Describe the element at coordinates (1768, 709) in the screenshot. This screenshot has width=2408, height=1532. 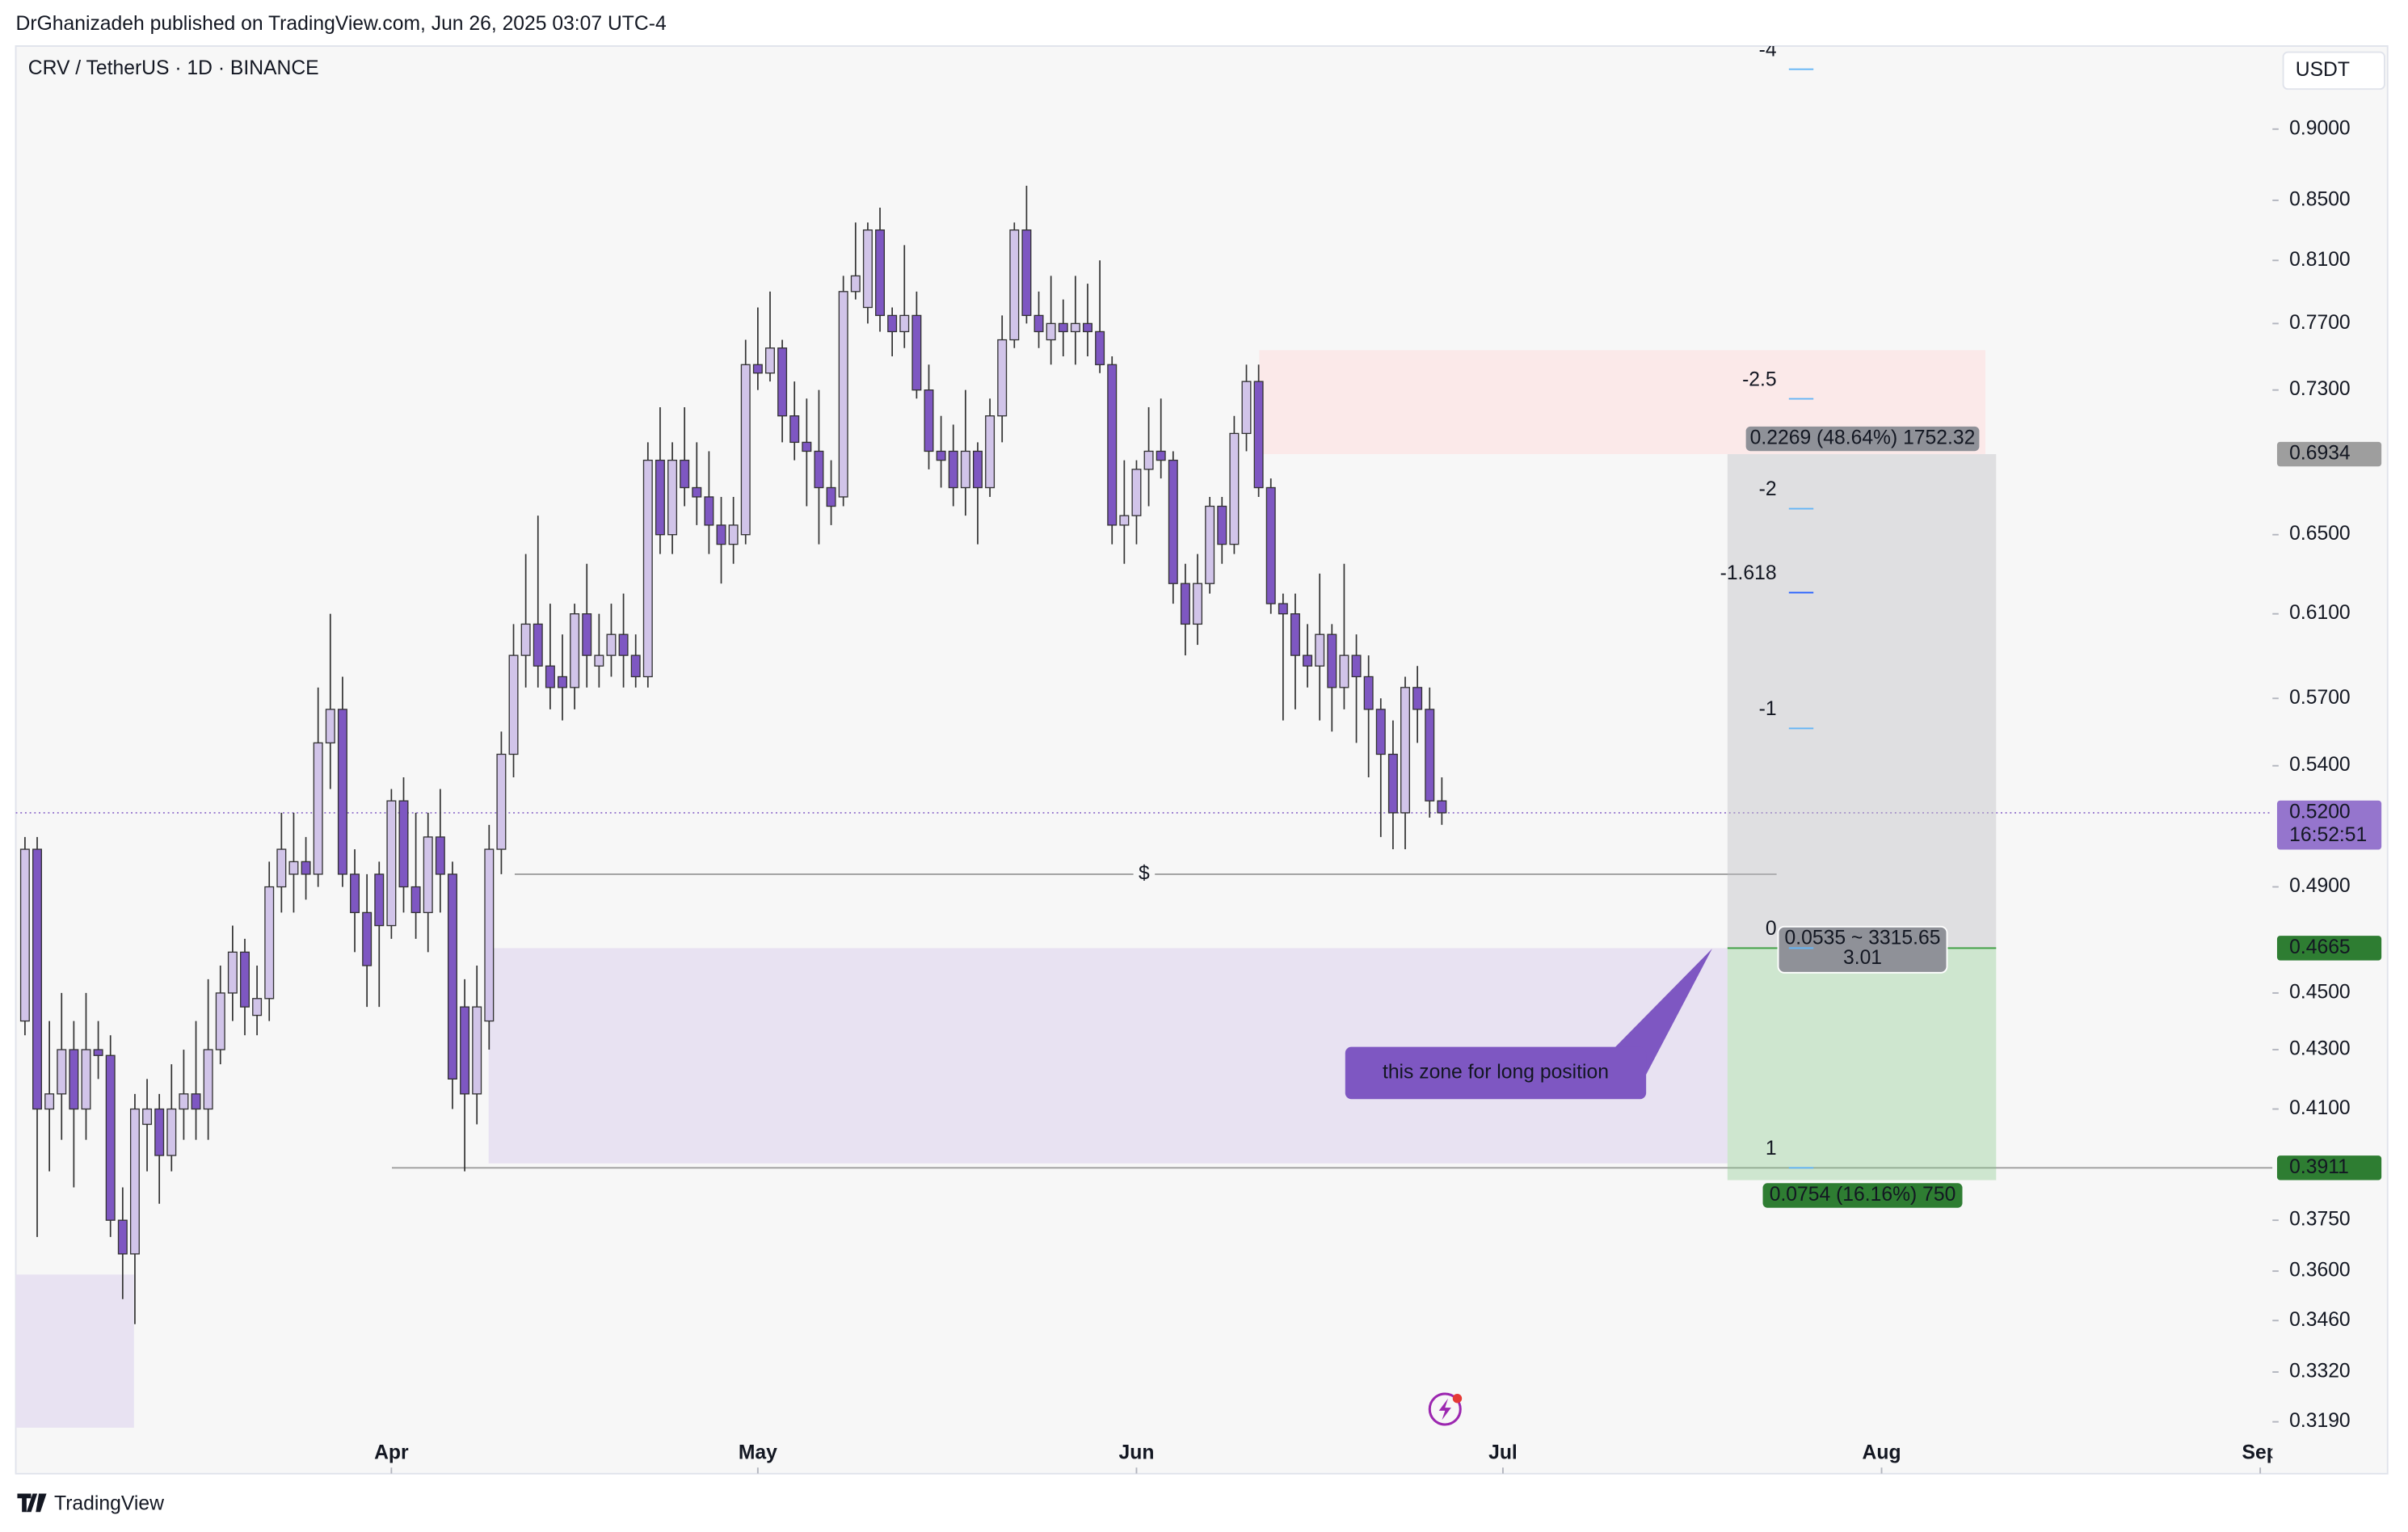
I see `fib-label: -1` at that location.